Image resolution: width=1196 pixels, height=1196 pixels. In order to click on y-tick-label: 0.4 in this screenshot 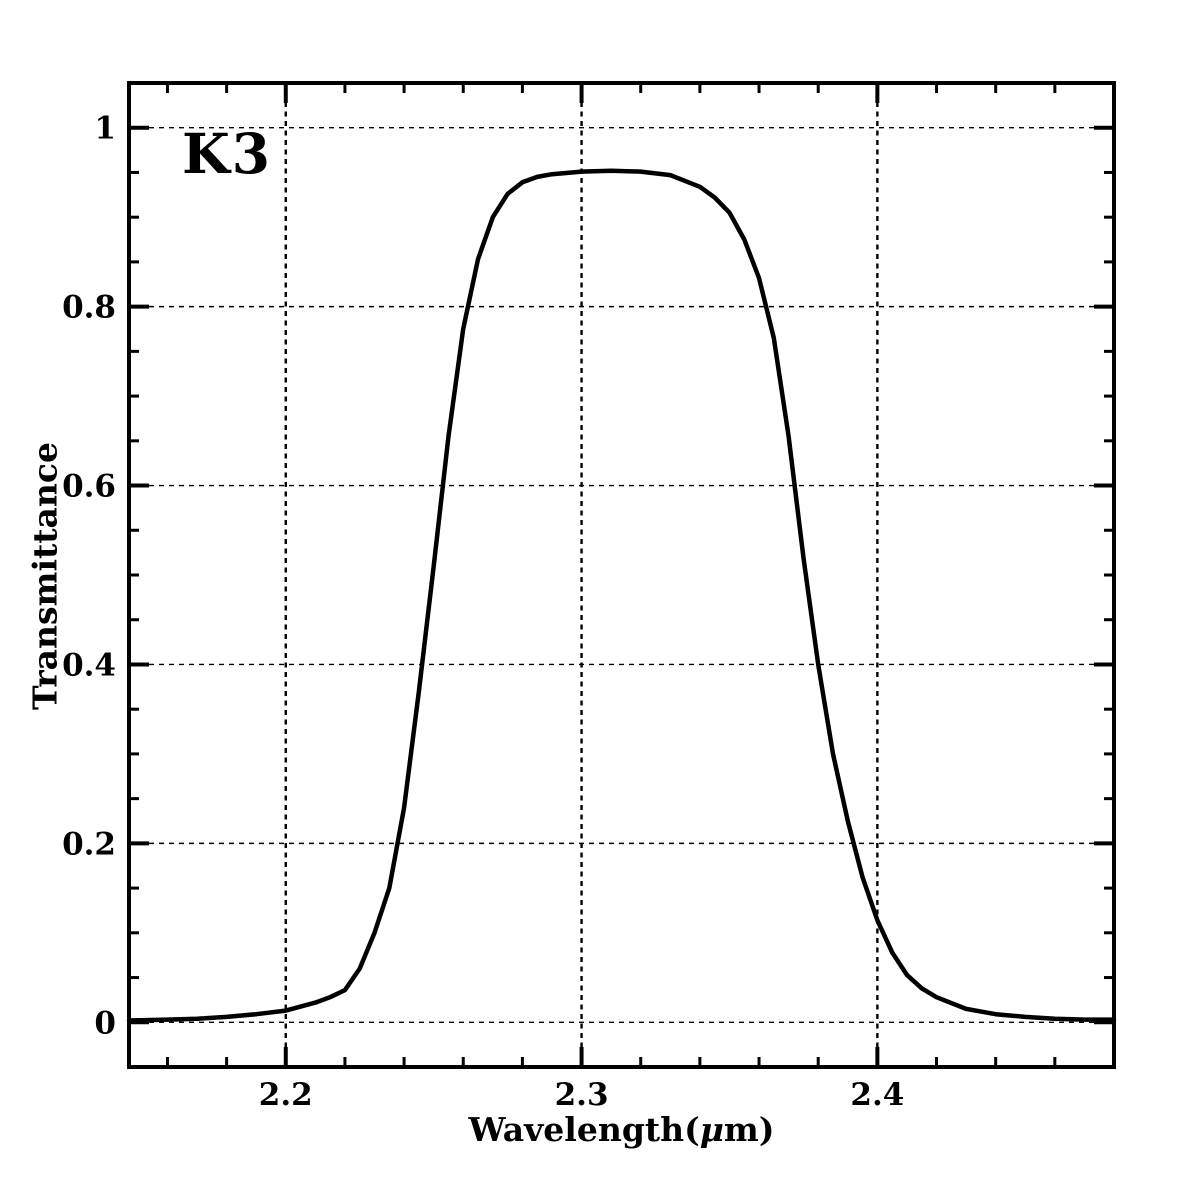, I will do `click(89, 665)`.